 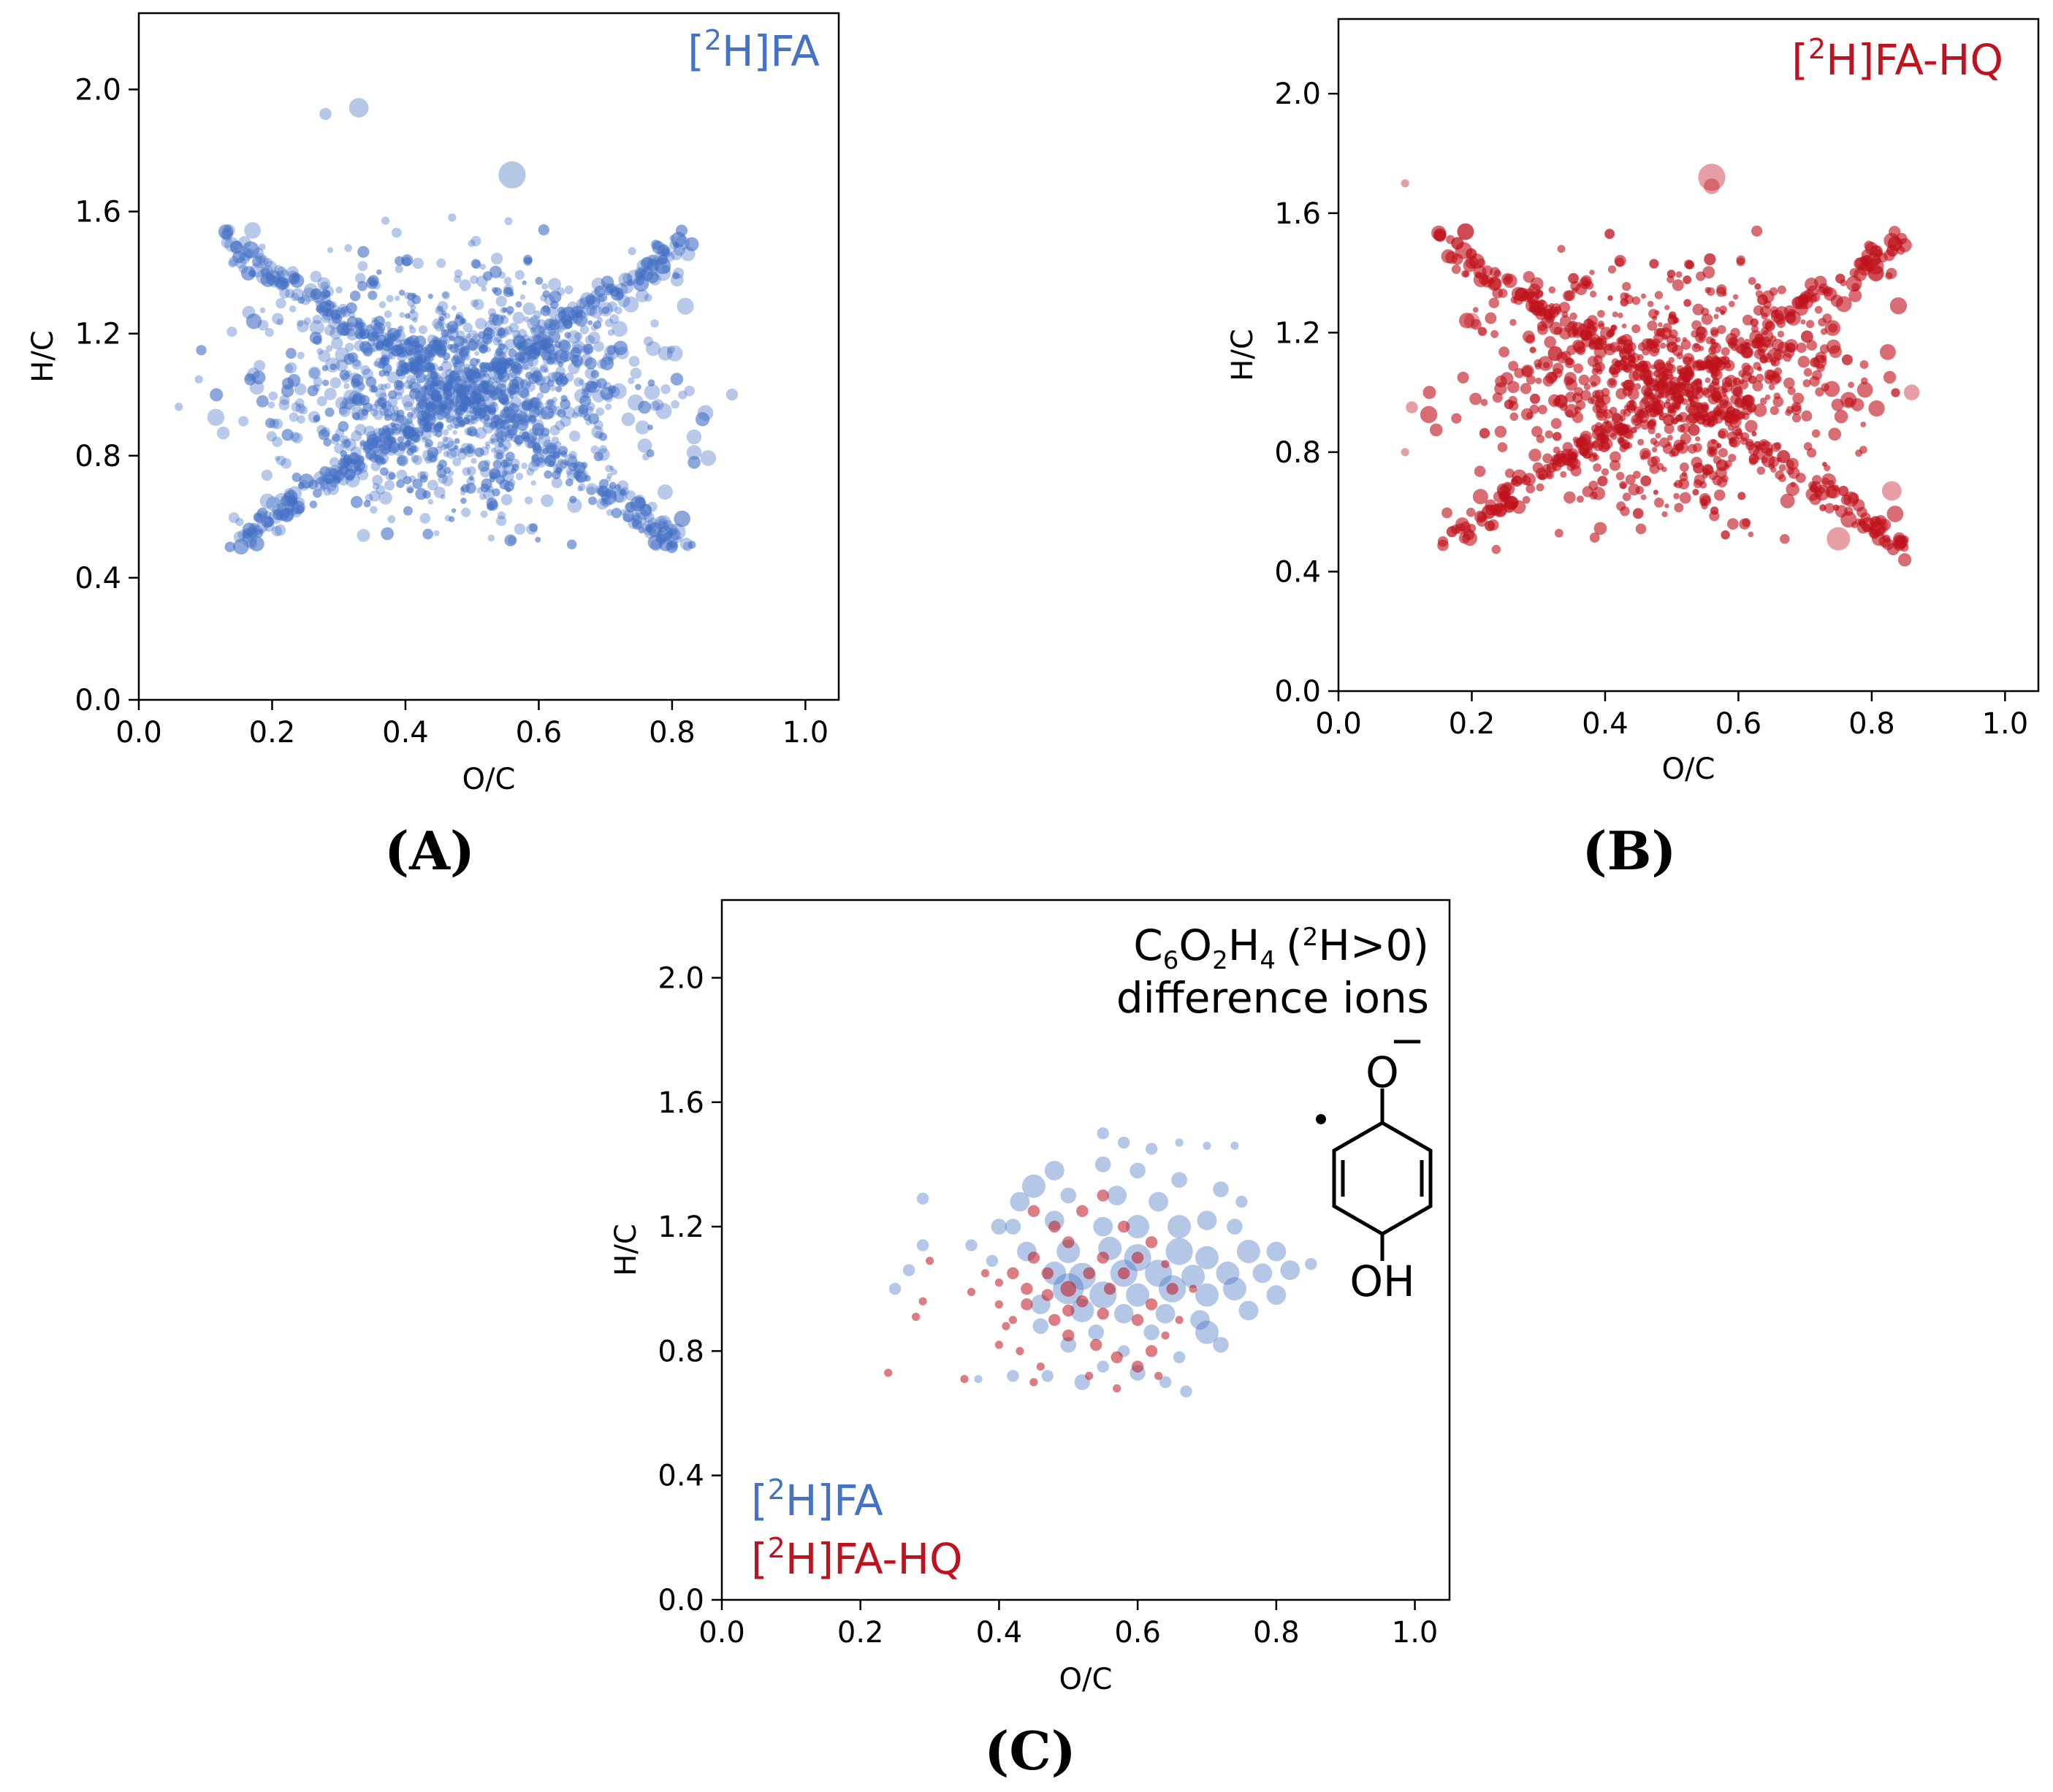 What do you see at coordinates (272, 733) in the screenshot?
I see `x-tick-label: 0.2` at bounding box center [272, 733].